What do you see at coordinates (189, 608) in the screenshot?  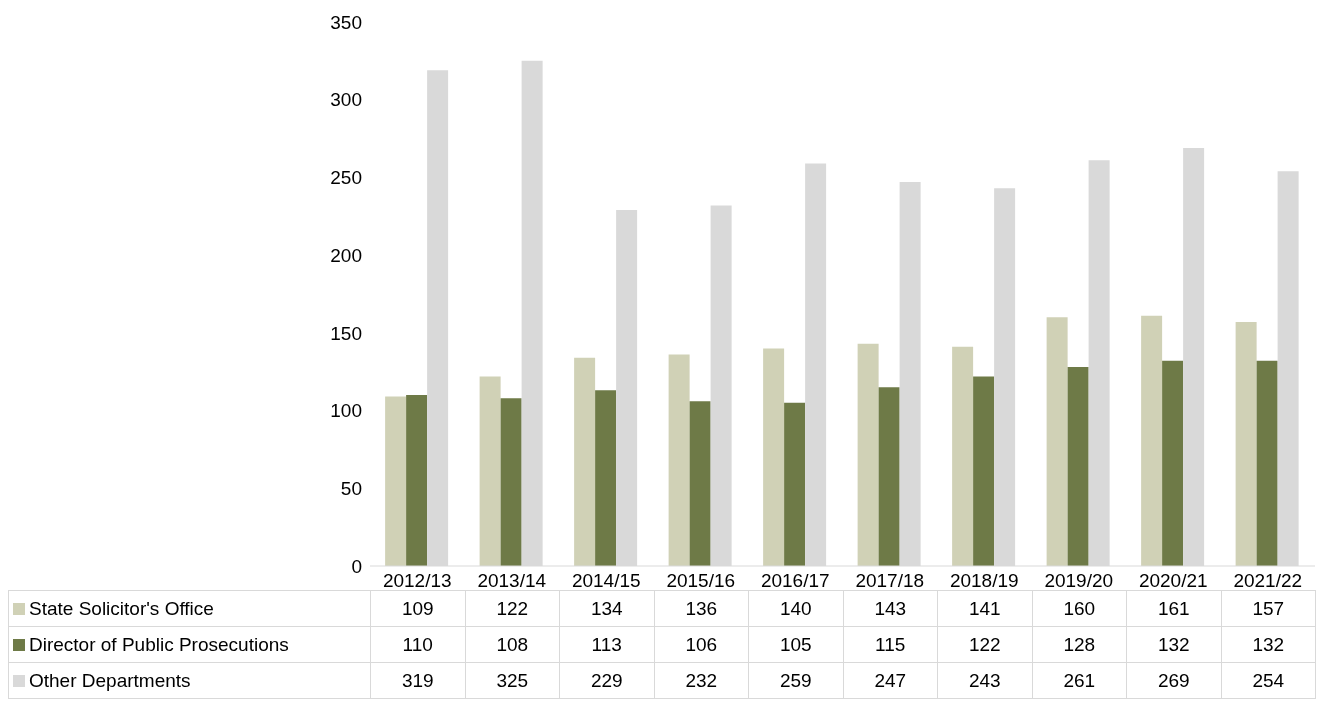 I see `legend-label: State Solicitor's Office` at bounding box center [189, 608].